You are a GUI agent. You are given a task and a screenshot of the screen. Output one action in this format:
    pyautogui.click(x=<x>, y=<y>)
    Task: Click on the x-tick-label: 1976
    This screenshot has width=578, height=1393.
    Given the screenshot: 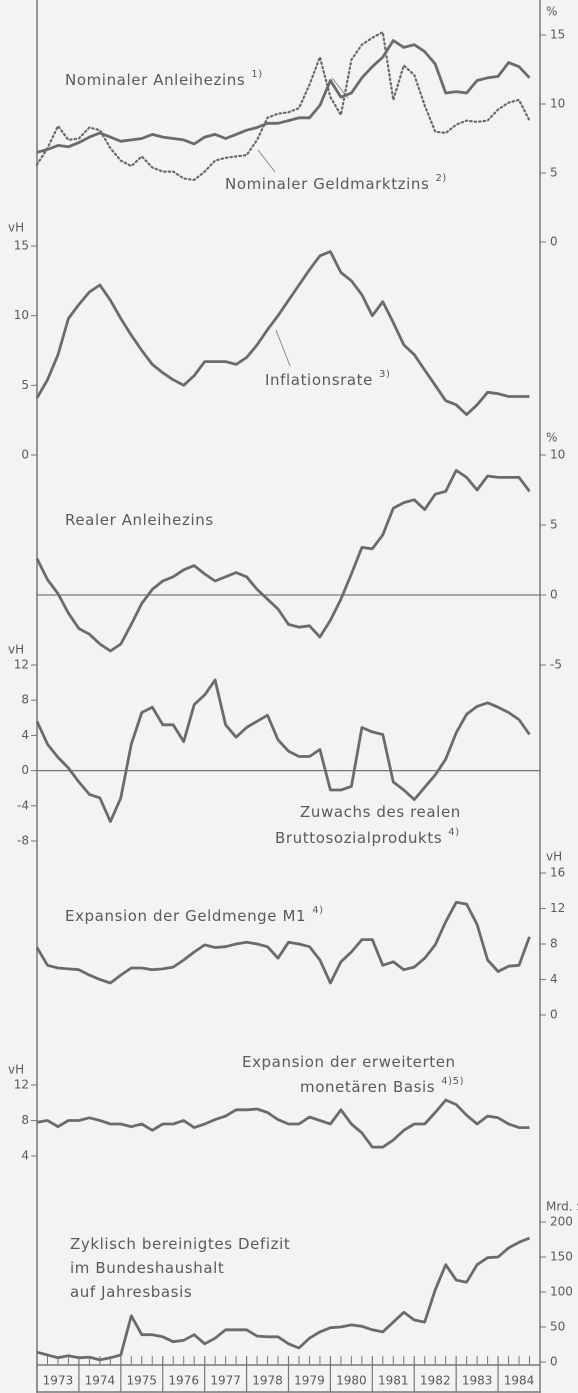 What is the action you would take?
    pyautogui.click(x=183, y=1381)
    